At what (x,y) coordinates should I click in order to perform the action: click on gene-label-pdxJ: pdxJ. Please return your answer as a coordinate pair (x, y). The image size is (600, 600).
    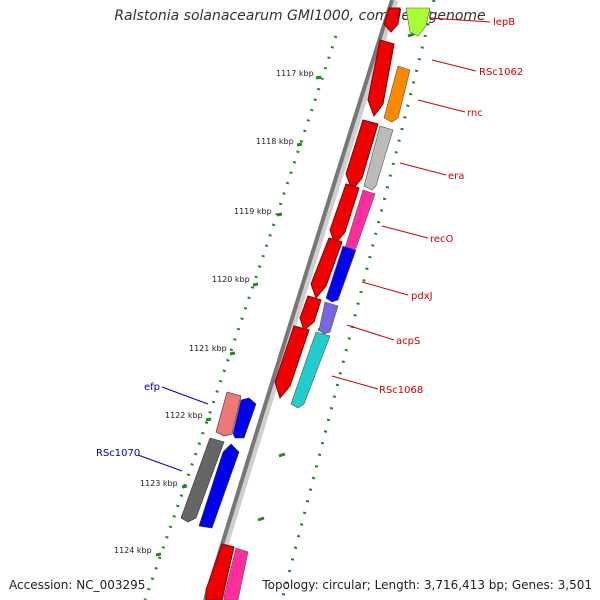
    Looking at the image, I should click on (422, 296).